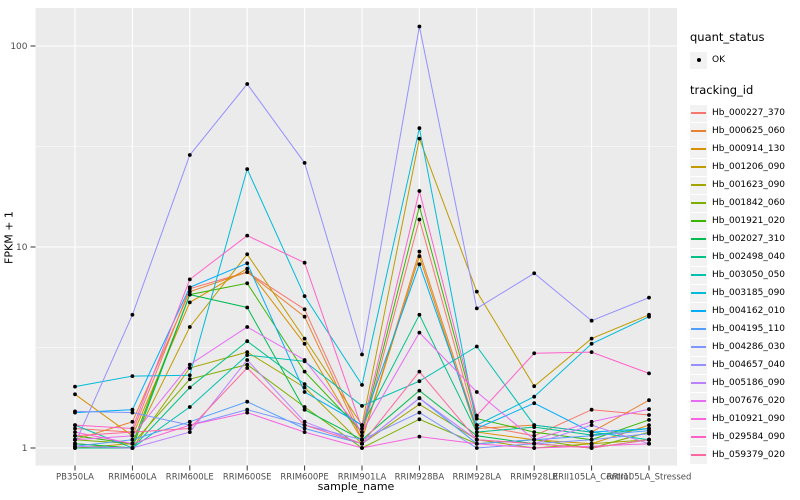 The width and height of the screenshot is (800, 500). Describe the element at coordinates (749, 113) in the screenshot. I see `legend-item-label: Hb_000227_370` at that location.